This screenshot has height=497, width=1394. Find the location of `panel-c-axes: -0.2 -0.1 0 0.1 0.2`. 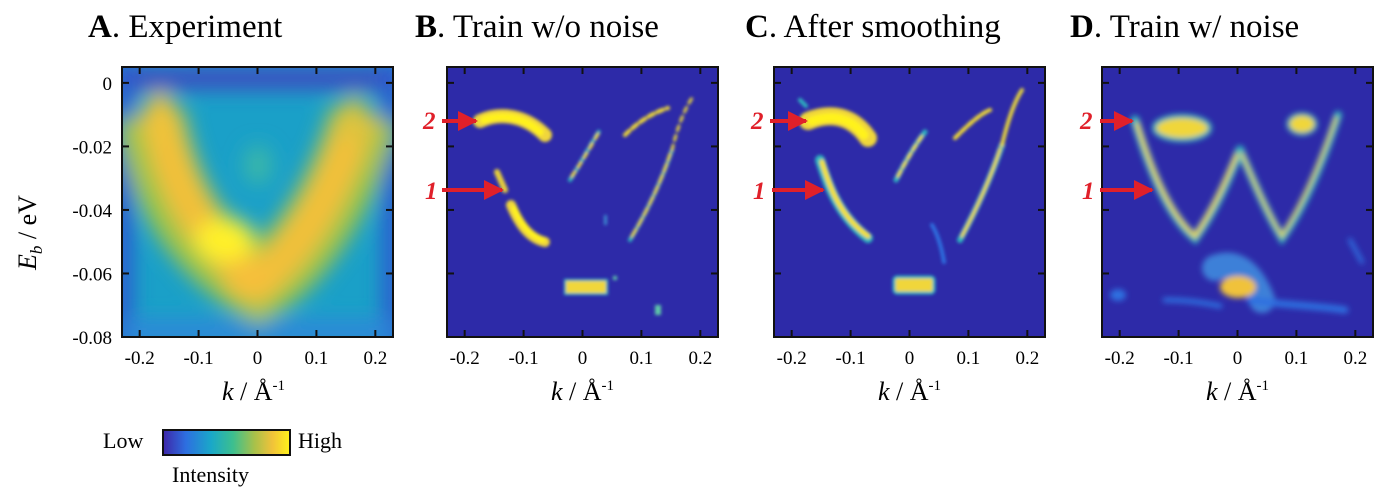

panel-c-axes: -0.2 -0.1 0 0.1 0.2 is located at coordinates (909, 218).